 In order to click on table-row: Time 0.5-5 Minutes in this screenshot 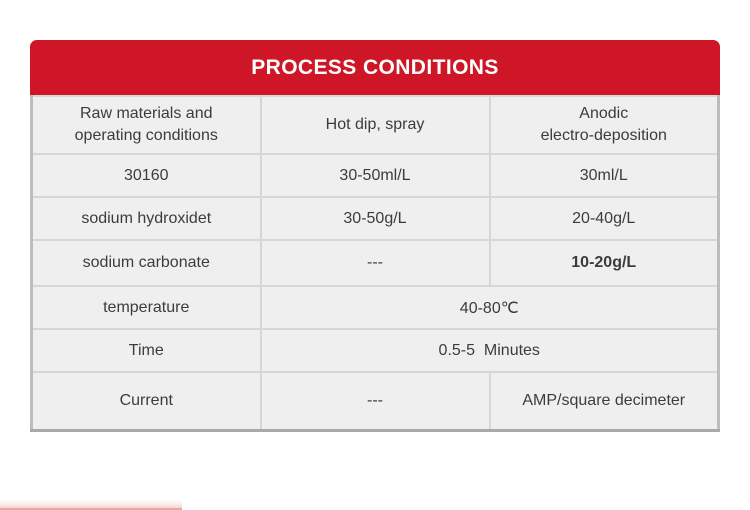, I will do `click(375, 350)`.